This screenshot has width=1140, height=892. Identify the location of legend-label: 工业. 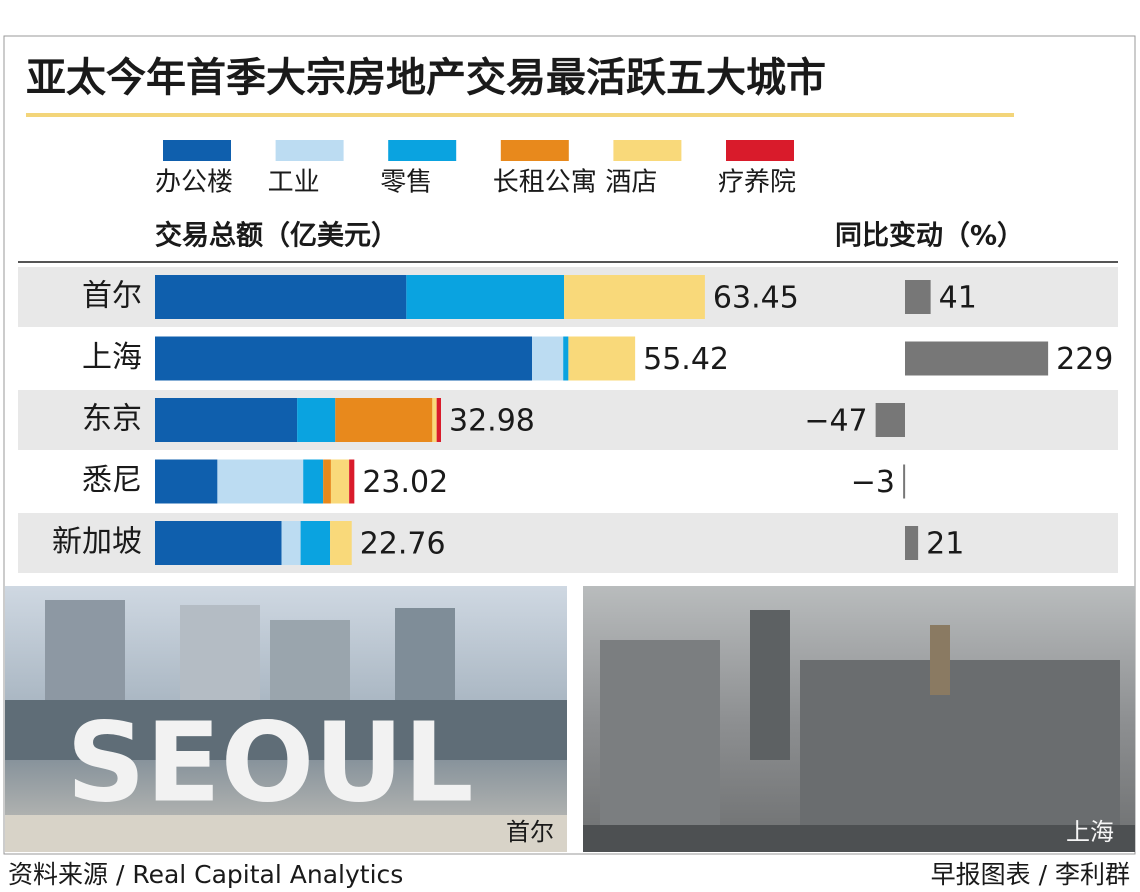
(294, 183).